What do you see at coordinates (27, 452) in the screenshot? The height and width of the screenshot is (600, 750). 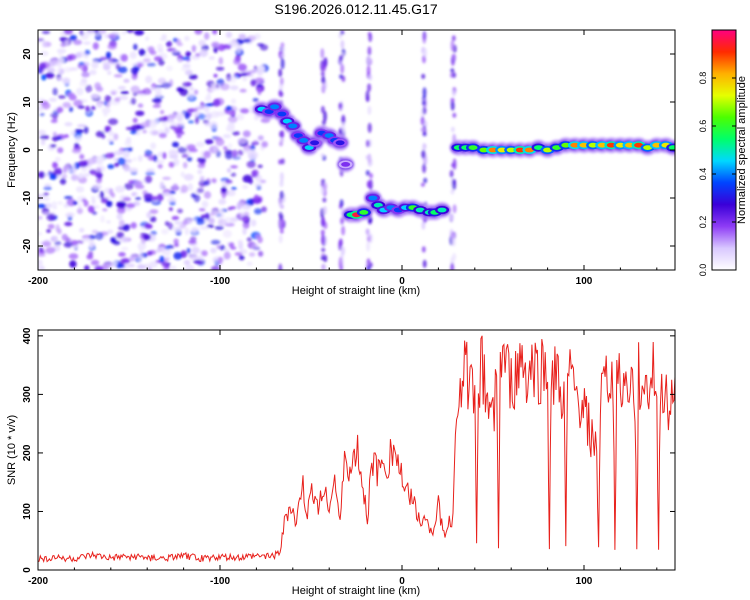 I see `snr-y-tick-label: 200` at bounding box center [27, 452].